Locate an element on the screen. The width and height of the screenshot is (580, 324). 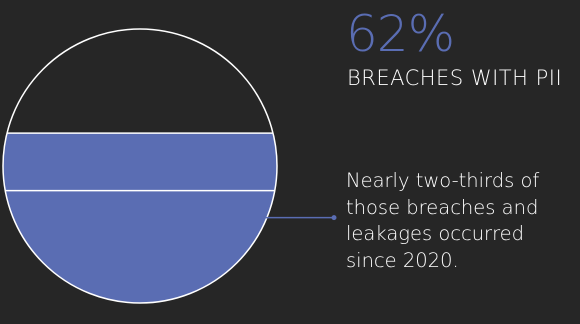
callout-dot is located at coordinates (334, 218).